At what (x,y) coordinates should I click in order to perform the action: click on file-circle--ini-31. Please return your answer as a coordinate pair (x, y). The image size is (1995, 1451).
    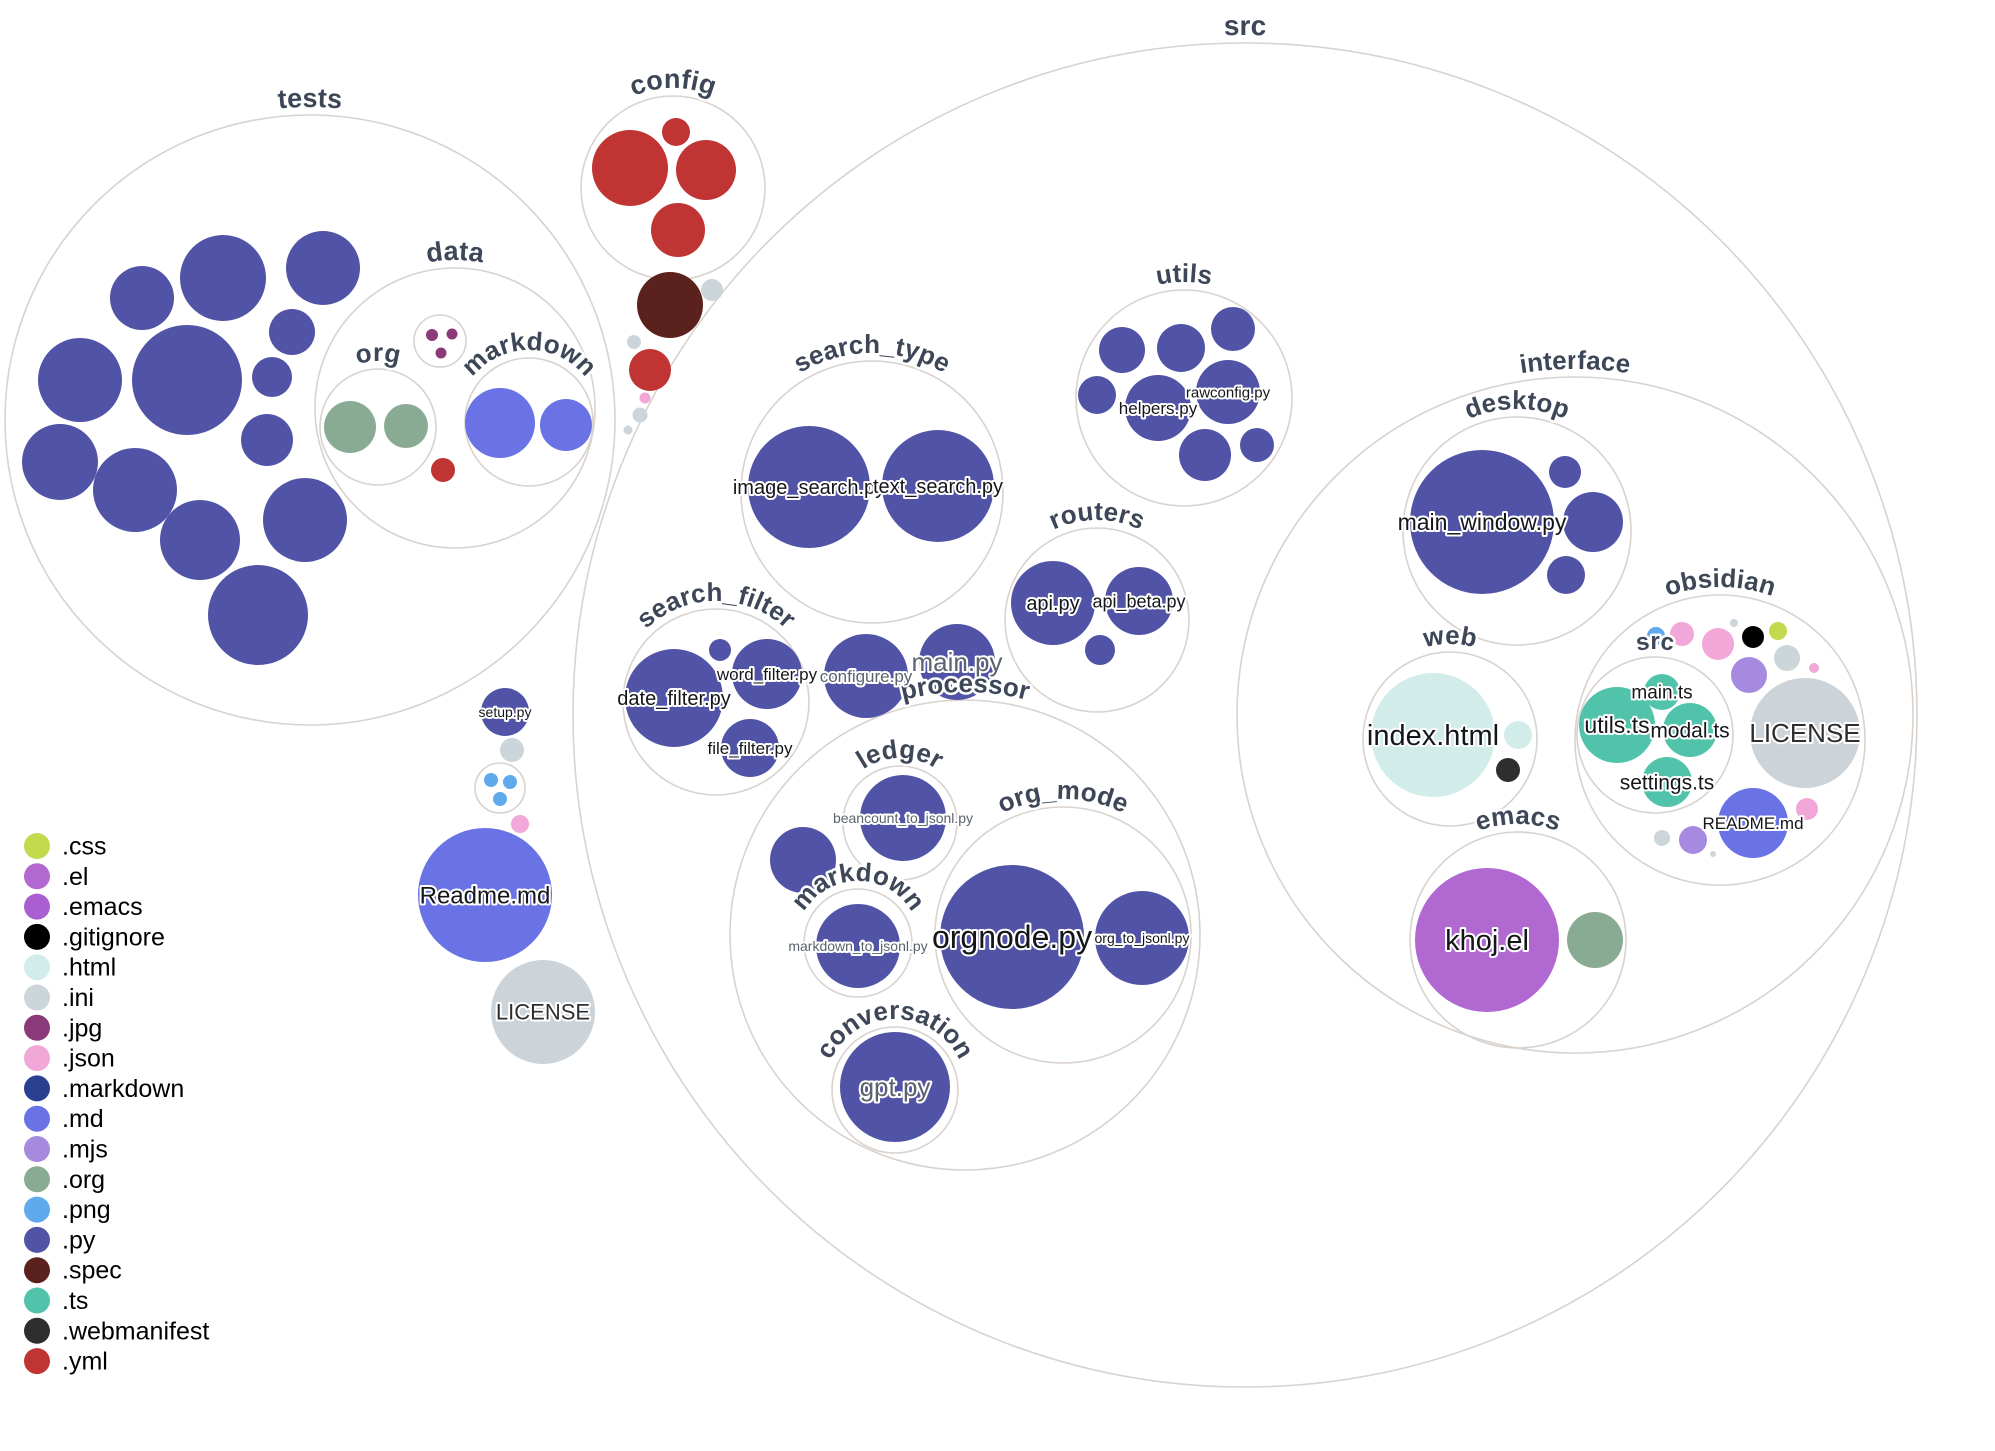
    Looking at the image, I should click on (628, 430).